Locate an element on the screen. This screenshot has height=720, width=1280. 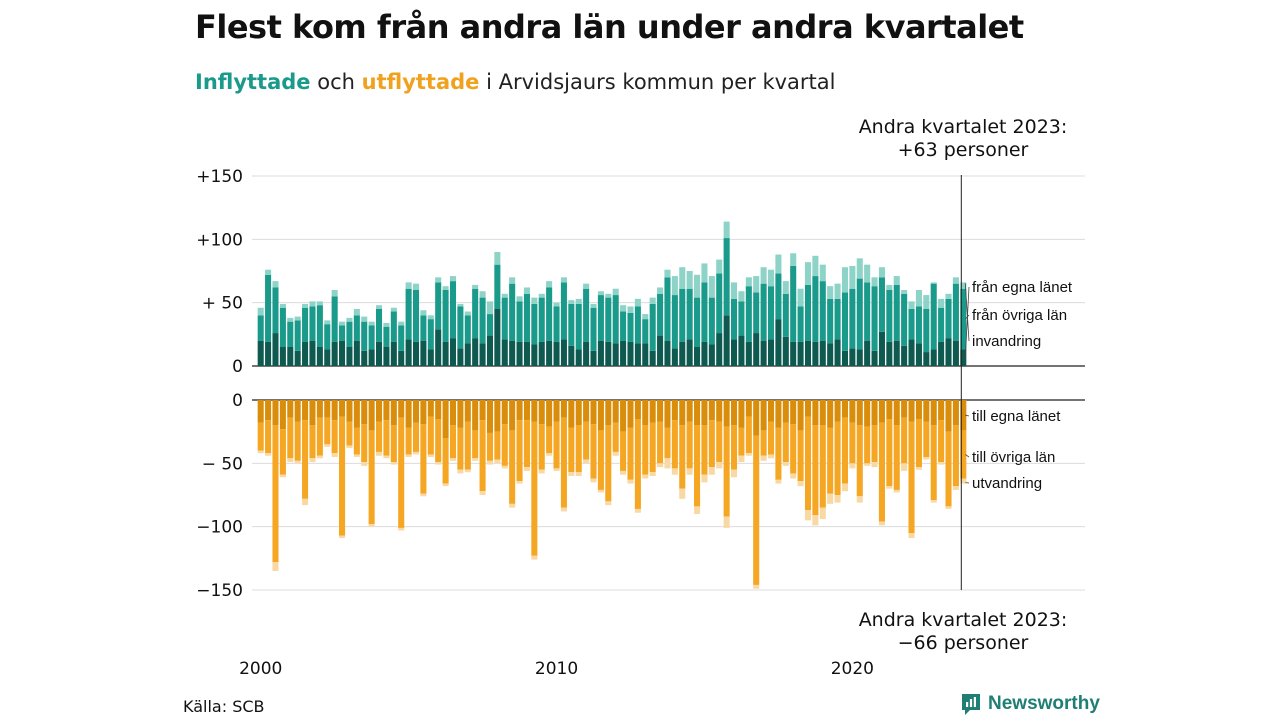
brand: Newsworthy is located at coordinates (1030, 704).